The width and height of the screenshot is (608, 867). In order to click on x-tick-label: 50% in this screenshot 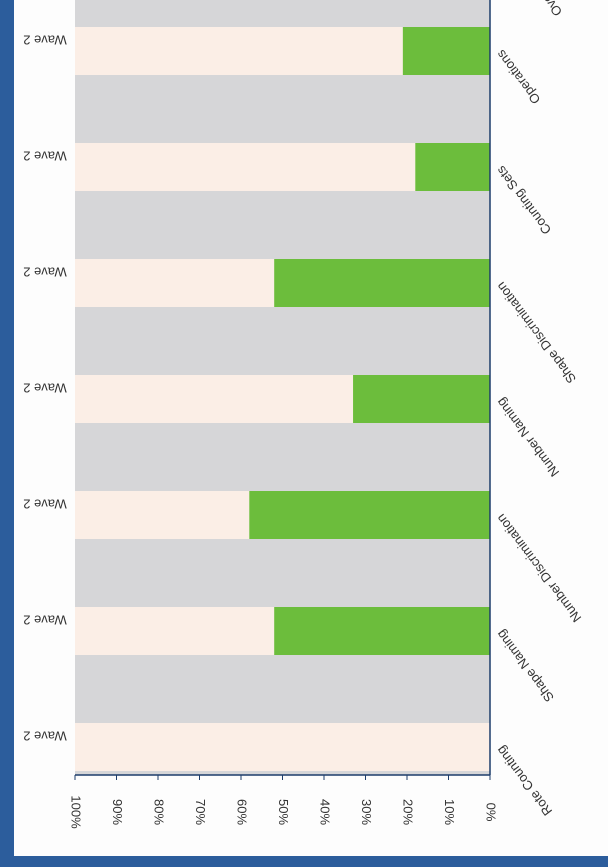, I will do `click(283, 812)`.